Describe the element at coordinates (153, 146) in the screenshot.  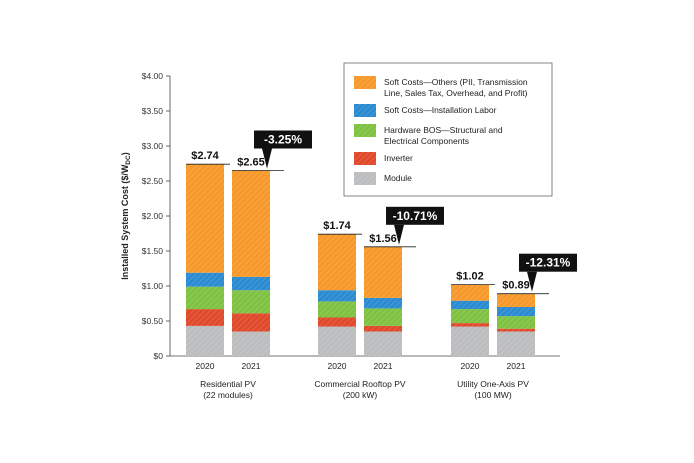
I see `y-tick-label: $3.00` at that location.